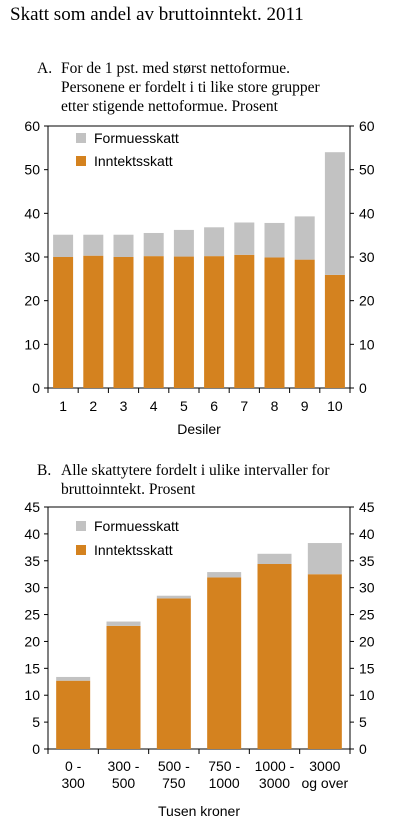  What do you see at coordinates (63, 406) in the screenshot?
I see `chart-a-category-label: 1` at bounding box center [63, 406].